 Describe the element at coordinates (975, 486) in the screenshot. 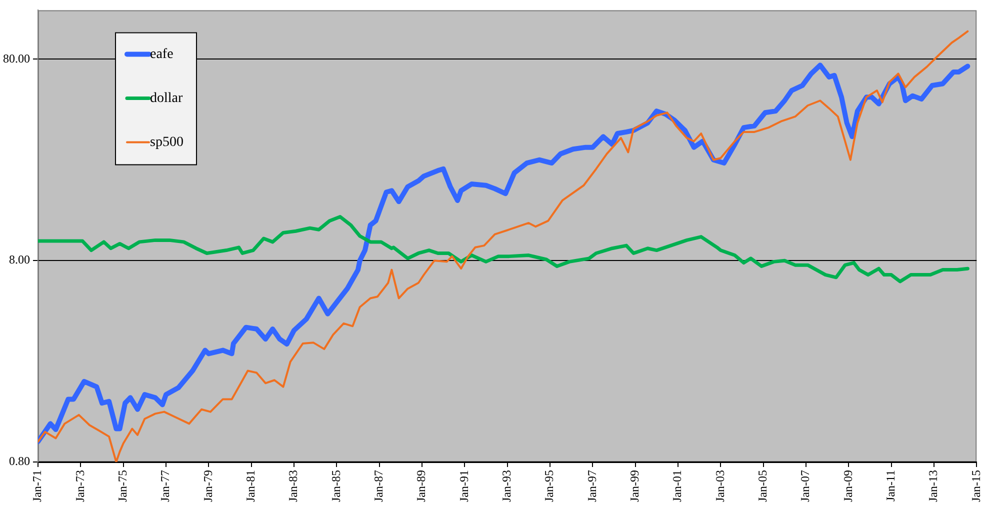

I see `x-tick-label: Jan-15` at that location.